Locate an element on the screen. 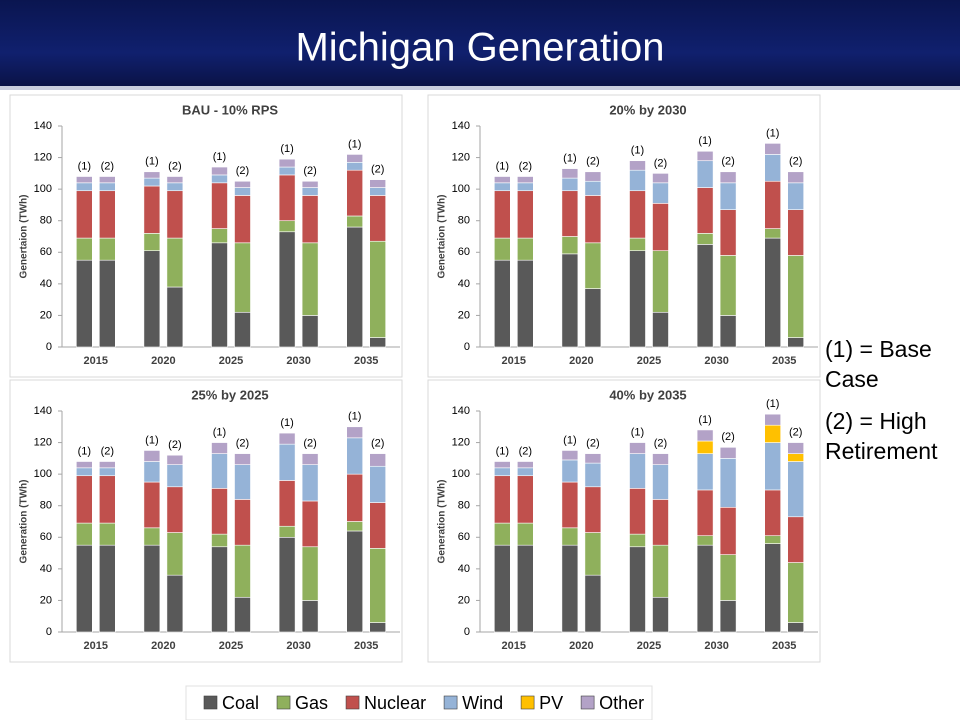 Image resolution: width=960 pixels, height=720 pixels. legend-swatch is located at coordinates (450, 702).